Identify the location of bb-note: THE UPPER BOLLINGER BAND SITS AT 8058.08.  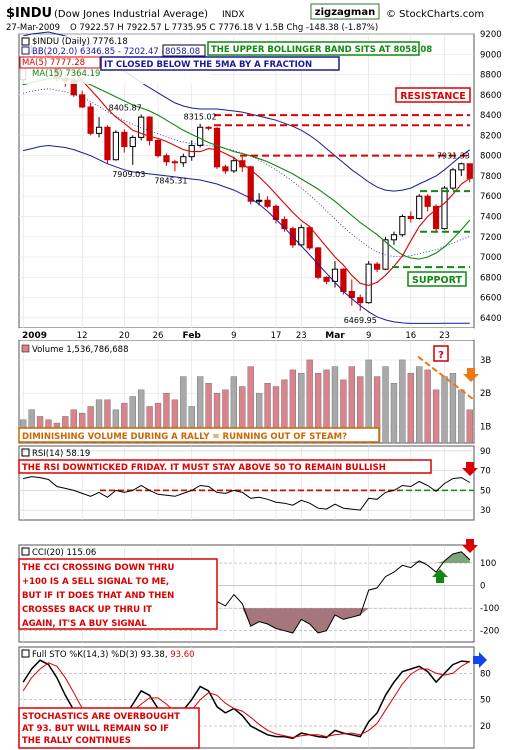
(321, 50).